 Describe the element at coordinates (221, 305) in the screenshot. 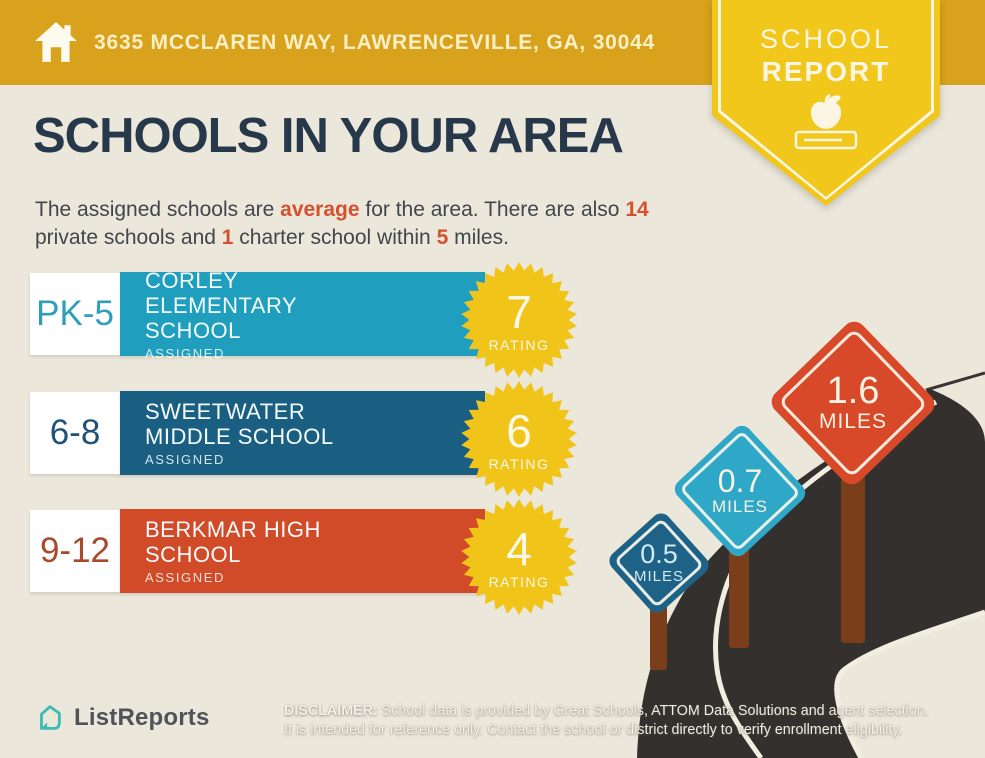

I see `school-name: CORLEY ELEMENTARY SCHOOL` at that location.